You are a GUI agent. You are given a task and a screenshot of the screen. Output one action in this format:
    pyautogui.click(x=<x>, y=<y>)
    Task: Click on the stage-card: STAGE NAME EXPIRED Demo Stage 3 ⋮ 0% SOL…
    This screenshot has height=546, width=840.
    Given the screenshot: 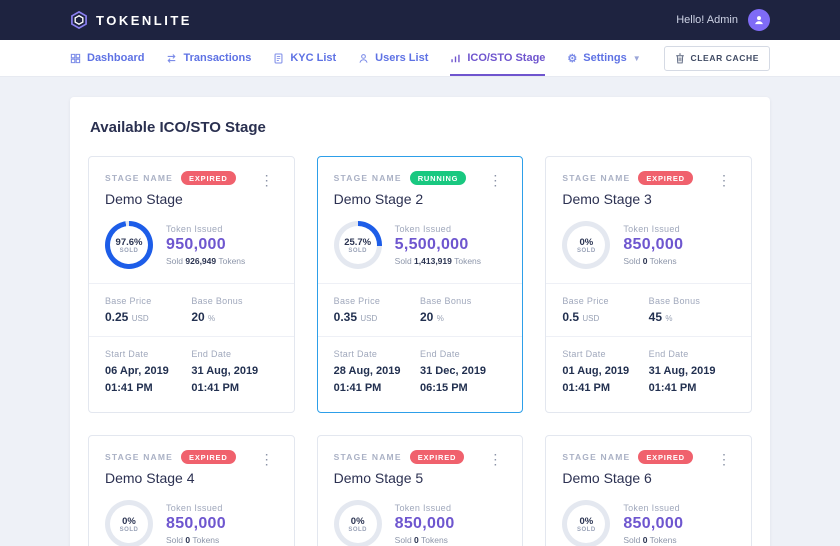 What is the action you would take?
    pyautogui.click(x=648, y=284)
    